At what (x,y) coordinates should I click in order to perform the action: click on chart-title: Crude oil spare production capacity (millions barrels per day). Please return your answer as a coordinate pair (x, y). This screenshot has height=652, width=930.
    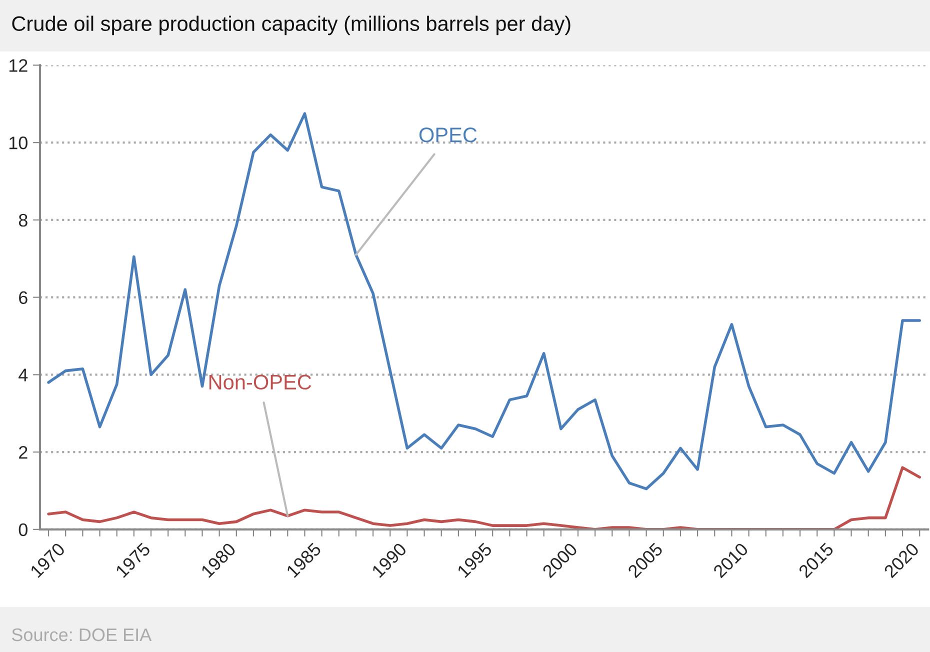
    Looking at the image, I should click on (291, 26).